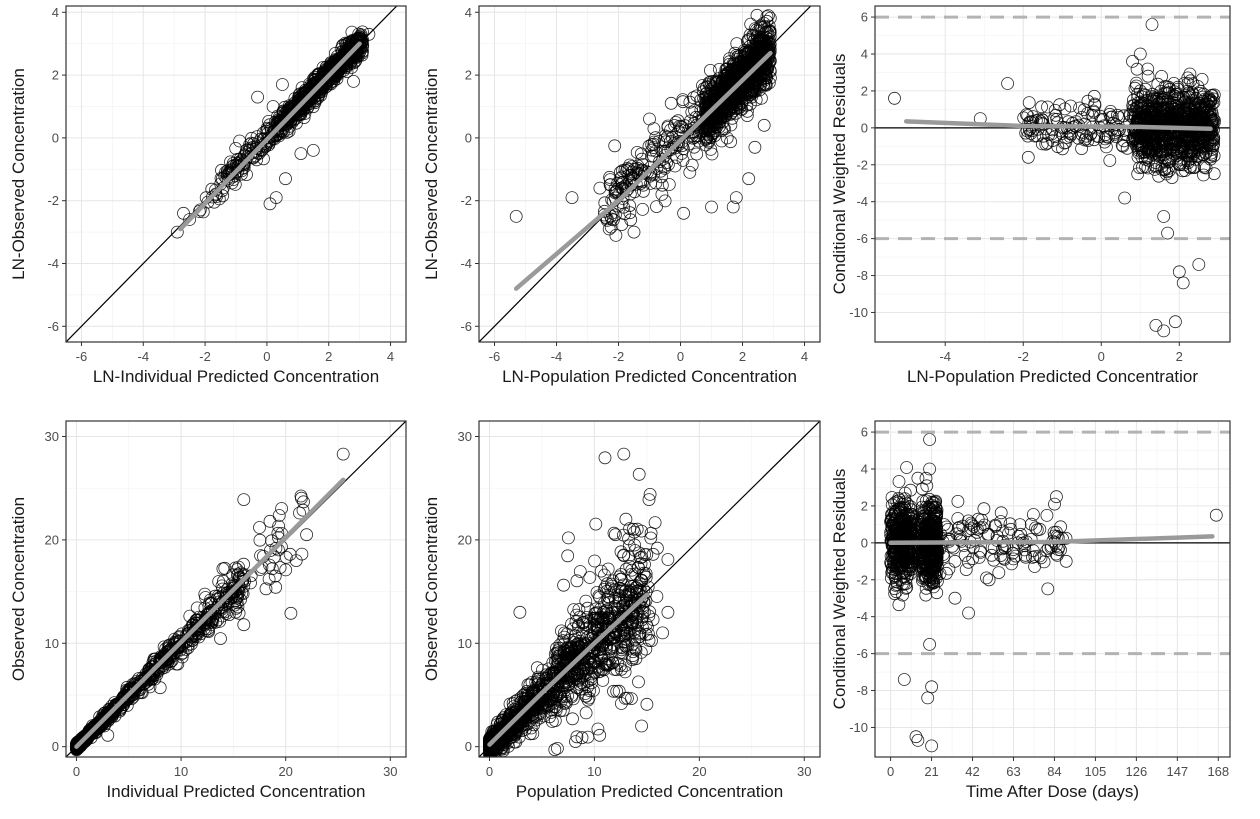 This screenshot has height=819, width=1260. Describe the element at coordinates (1052, 174) in the screenshot. I see `panel-border` at that location.